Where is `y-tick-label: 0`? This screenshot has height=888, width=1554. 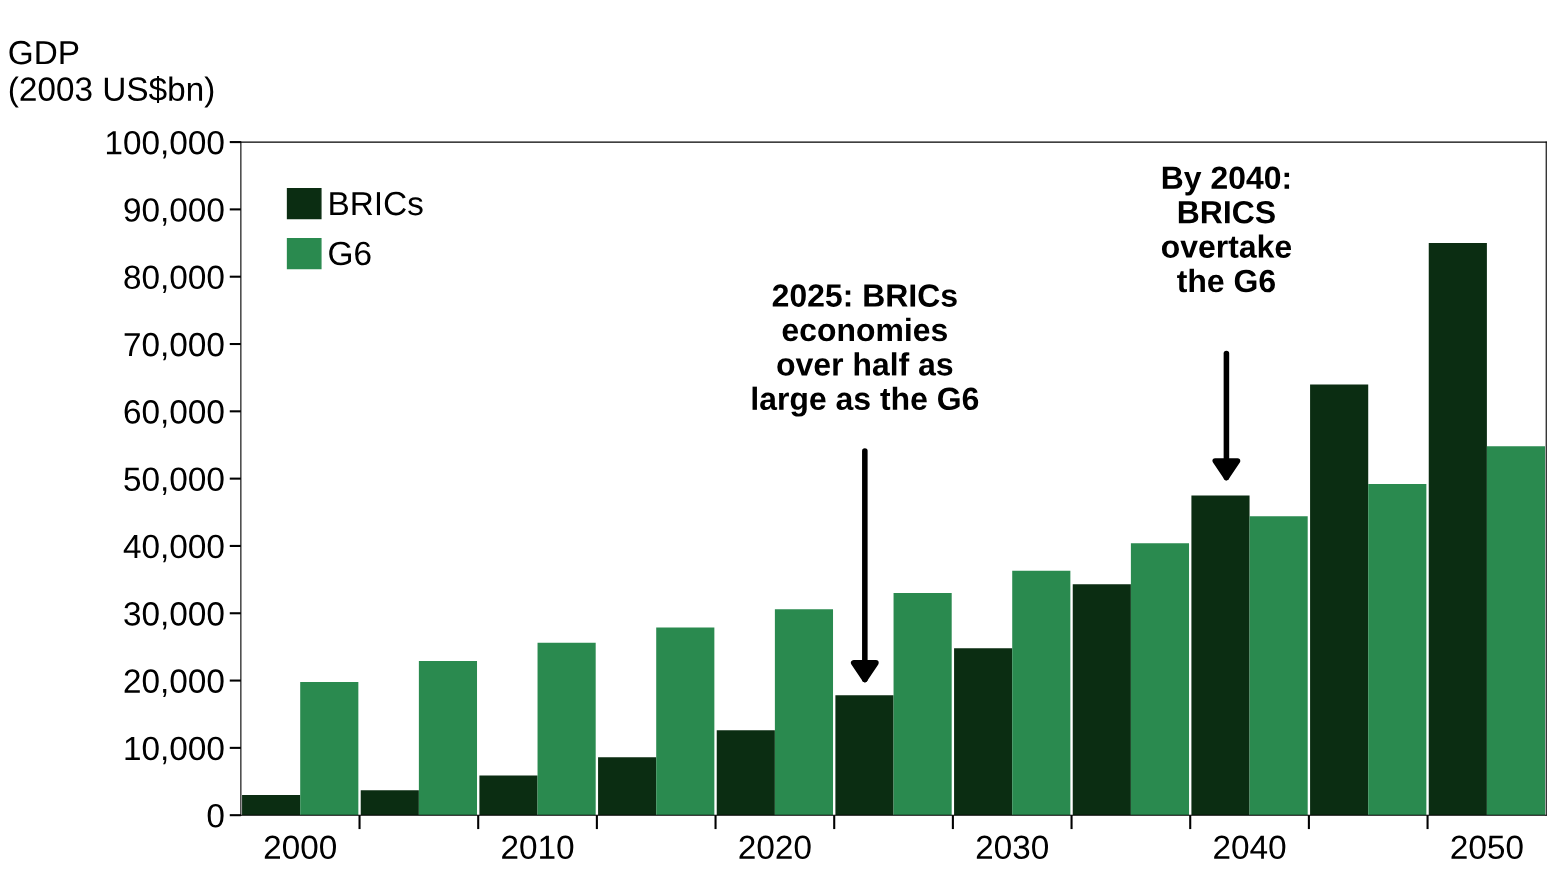 y-tick-label: 0 is located at coordinates (215, 815).